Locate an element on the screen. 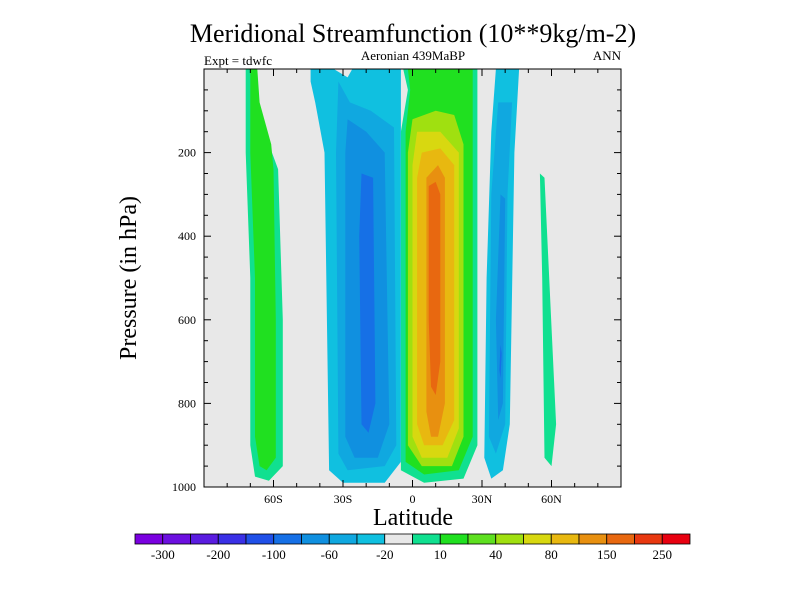 The image size is (800, 600). colorbar-label: 80 is located at coordinates (551, 554).